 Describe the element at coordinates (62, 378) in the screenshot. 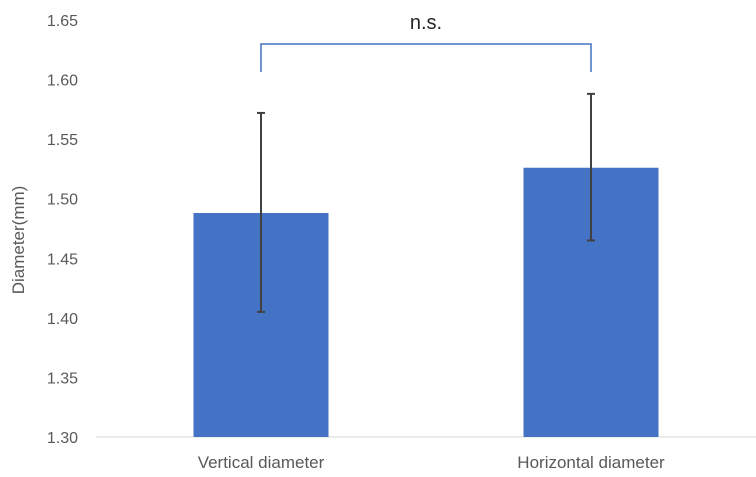

I see `y-tick-label: 1.35` at that location.